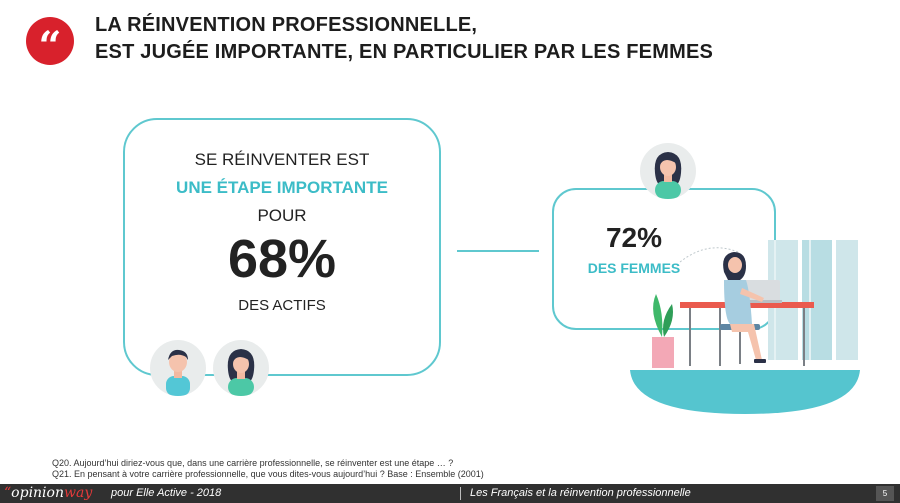 The width and height of the screenshot is (900, 503). Describe the element at coordinates (282, 259) in the screenshot. I see `stat-percent-actifs: 68%` at that location.